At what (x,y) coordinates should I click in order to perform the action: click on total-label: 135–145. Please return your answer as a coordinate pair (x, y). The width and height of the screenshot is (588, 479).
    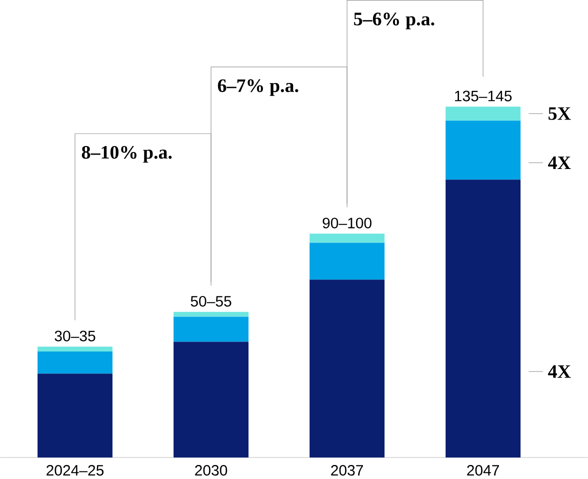
    Looking at the image, I should click on (483, 96).